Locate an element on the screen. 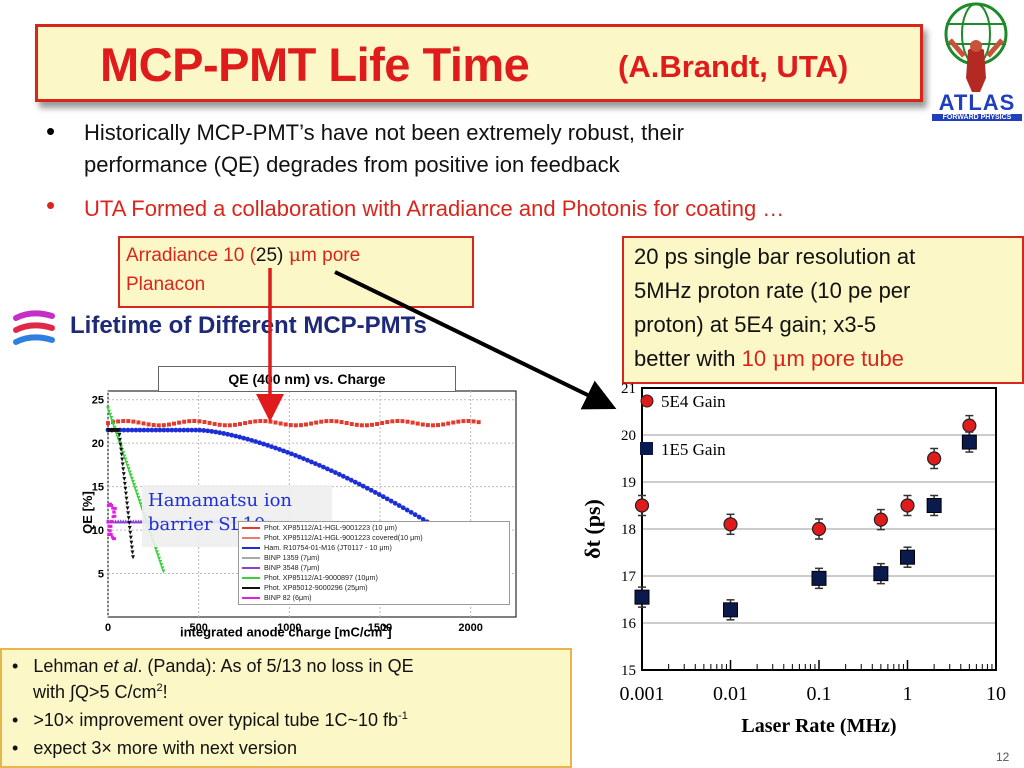  stripes-icon is located at coordinates (34, 327).